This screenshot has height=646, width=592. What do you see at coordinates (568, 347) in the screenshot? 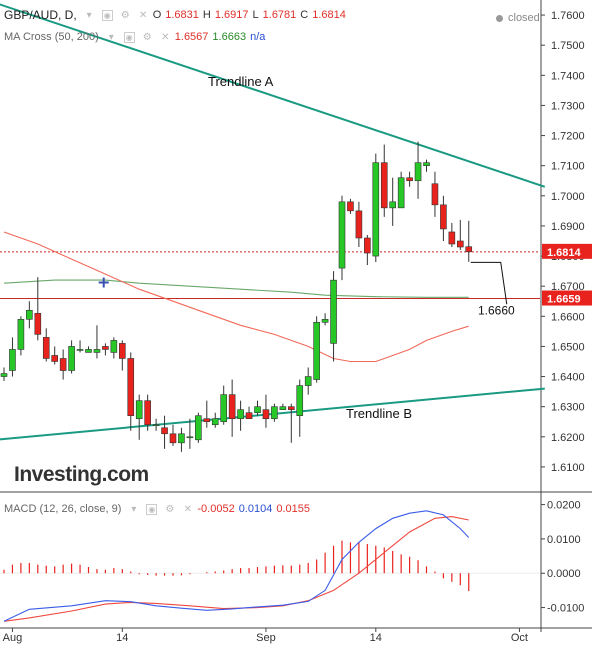
I see `y-tick-label: 1.6500` at bounding box center [568, 347].